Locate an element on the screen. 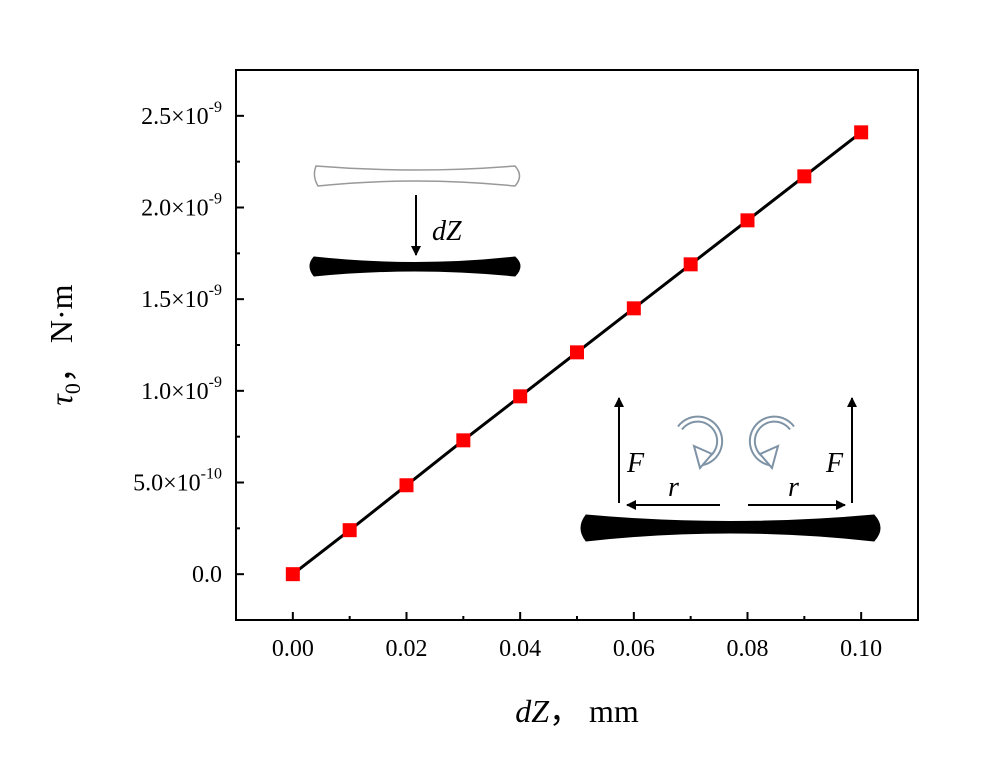 Image resolution: width=1000 pixels, height=765 pixels. undeformed-beam-outline is located at coordinates (417, 176).